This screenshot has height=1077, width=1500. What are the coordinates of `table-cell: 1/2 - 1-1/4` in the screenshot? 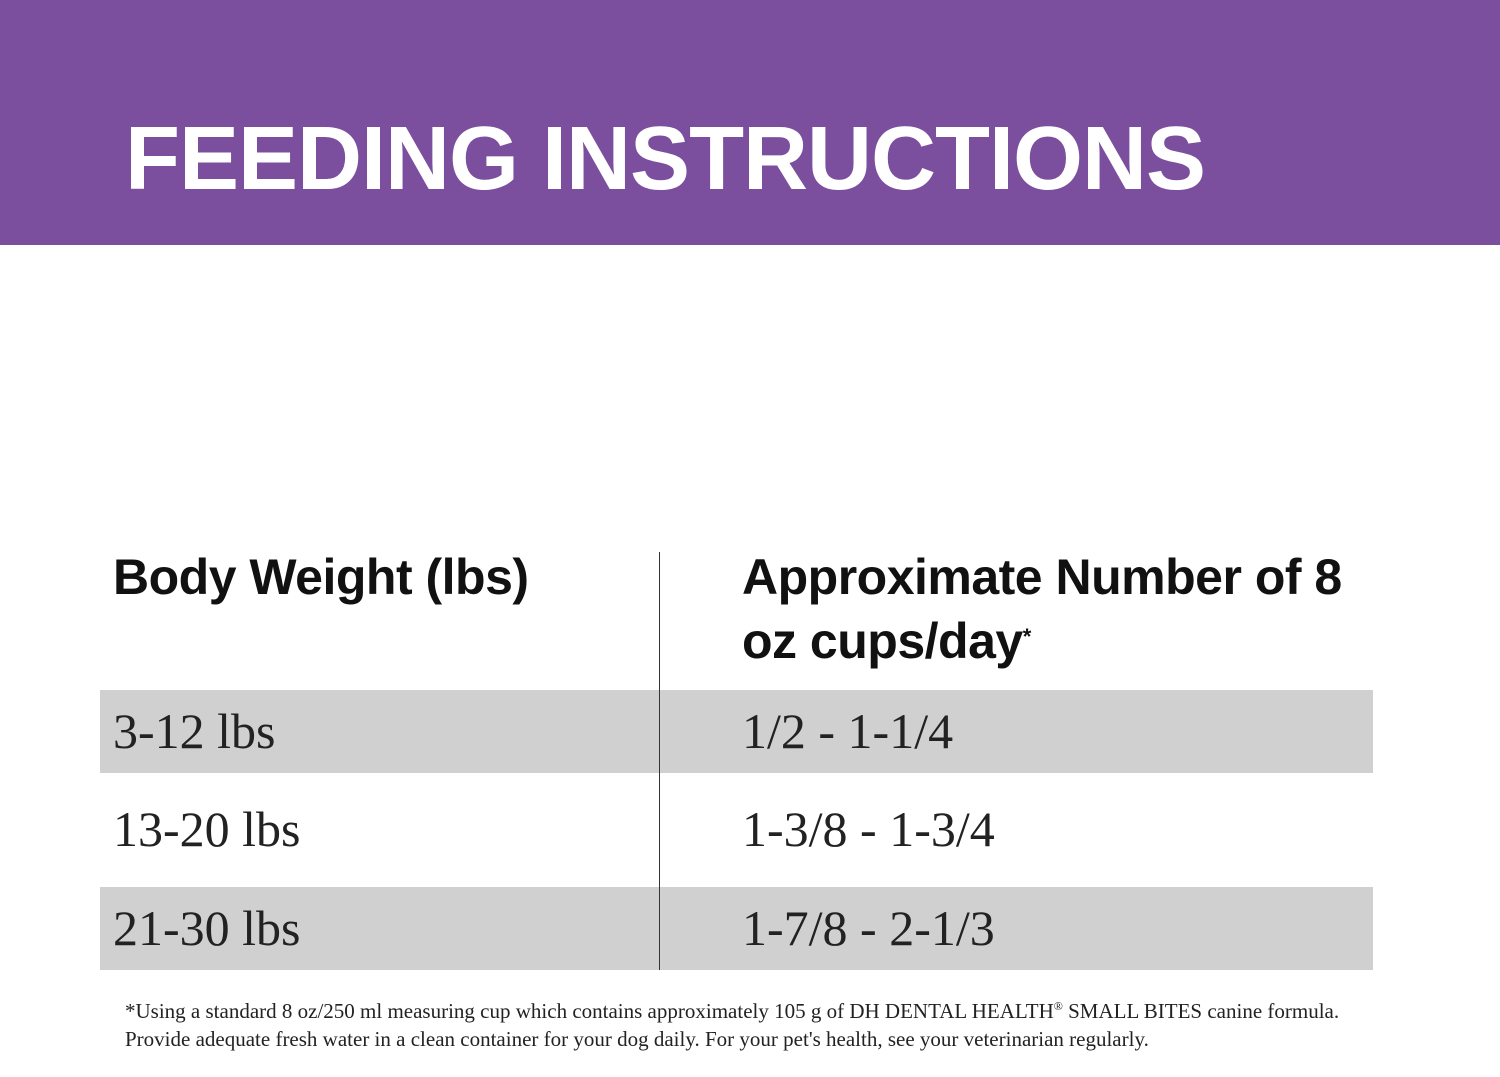 It's located at (848, 730).